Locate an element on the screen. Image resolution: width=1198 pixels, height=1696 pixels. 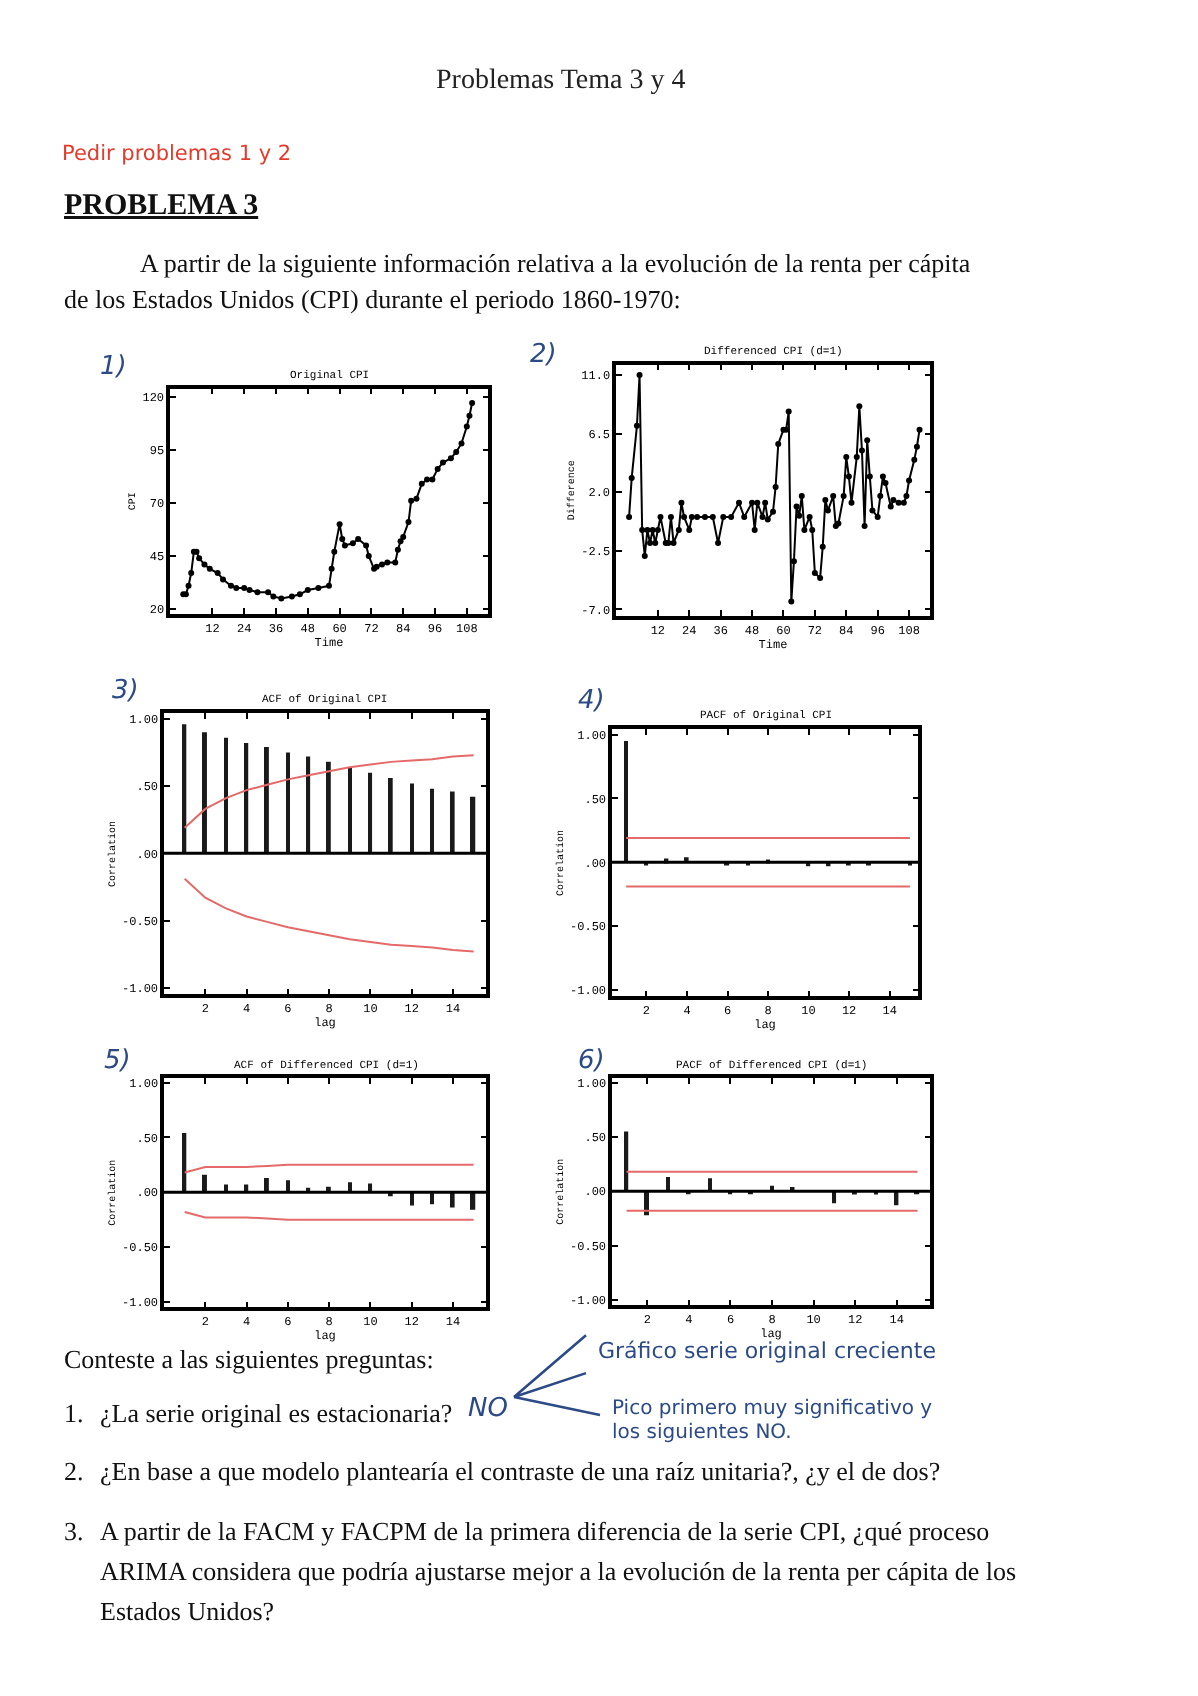
text: 1. is located at coordinates (74, 1413).